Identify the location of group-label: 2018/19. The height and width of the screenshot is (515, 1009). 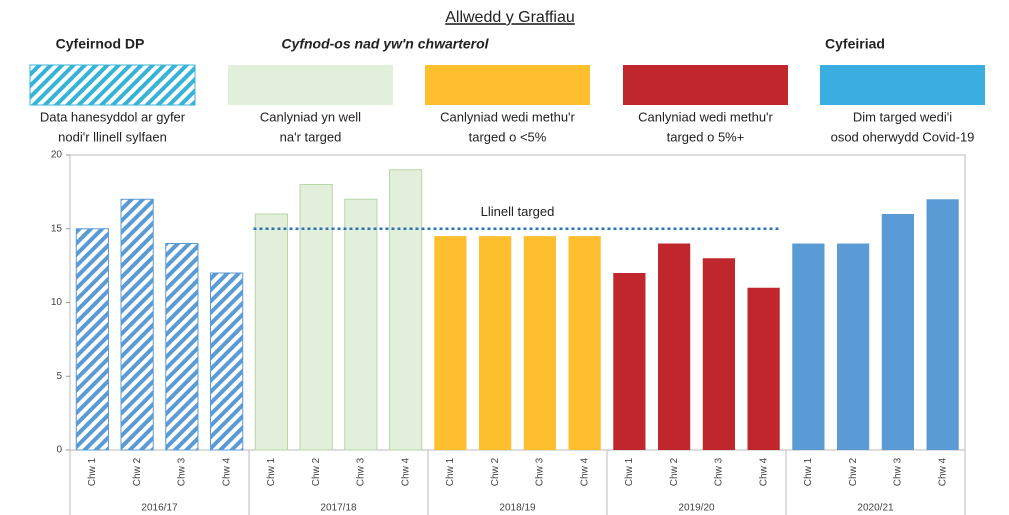
(517, 508).